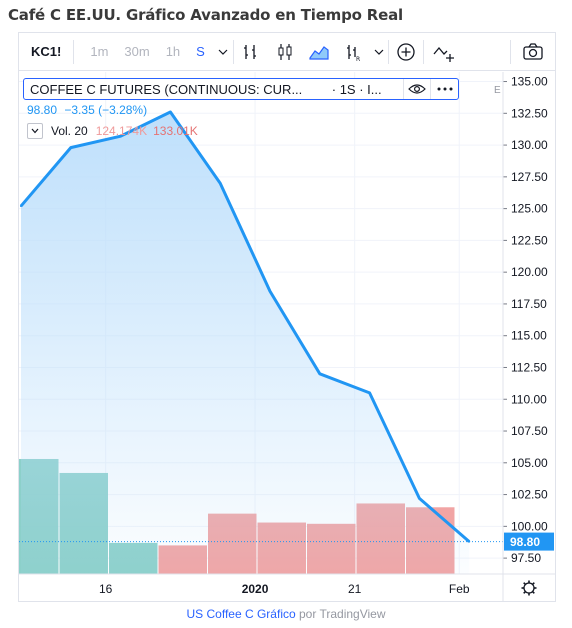 The height and width of the screenshot is (628, 572). I want to click on chart-style-dropdown-chevron-icon, so click(379, 52).